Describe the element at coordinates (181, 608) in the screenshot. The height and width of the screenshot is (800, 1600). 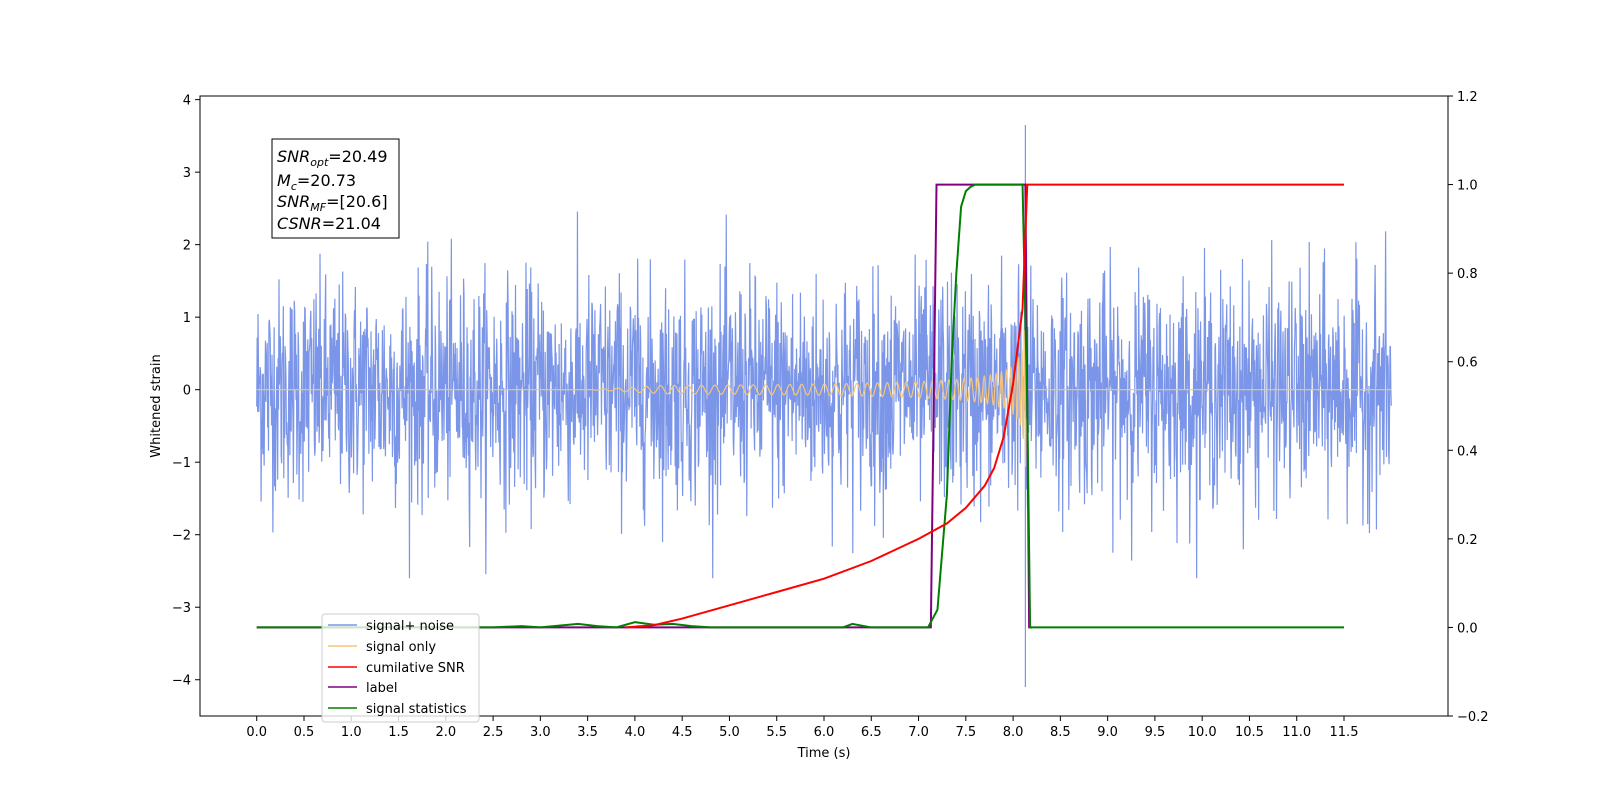
I see `y-left-tick-label: −3` at that location.